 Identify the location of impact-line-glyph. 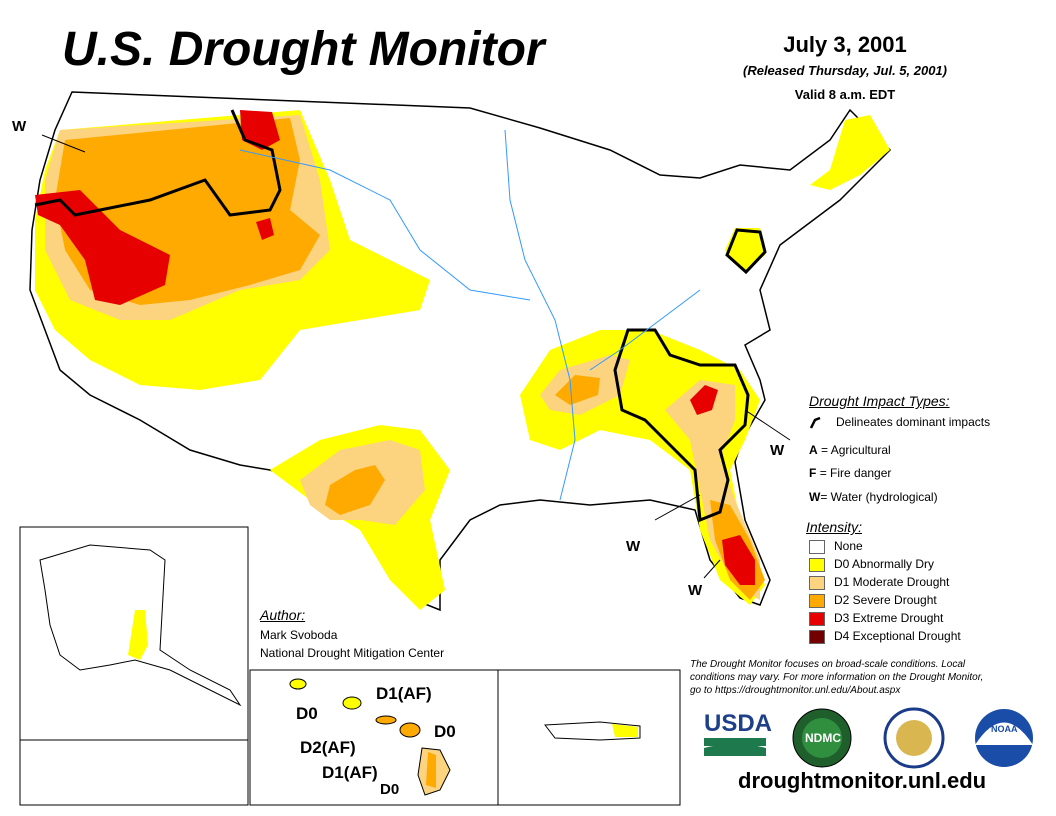
(815, 422).